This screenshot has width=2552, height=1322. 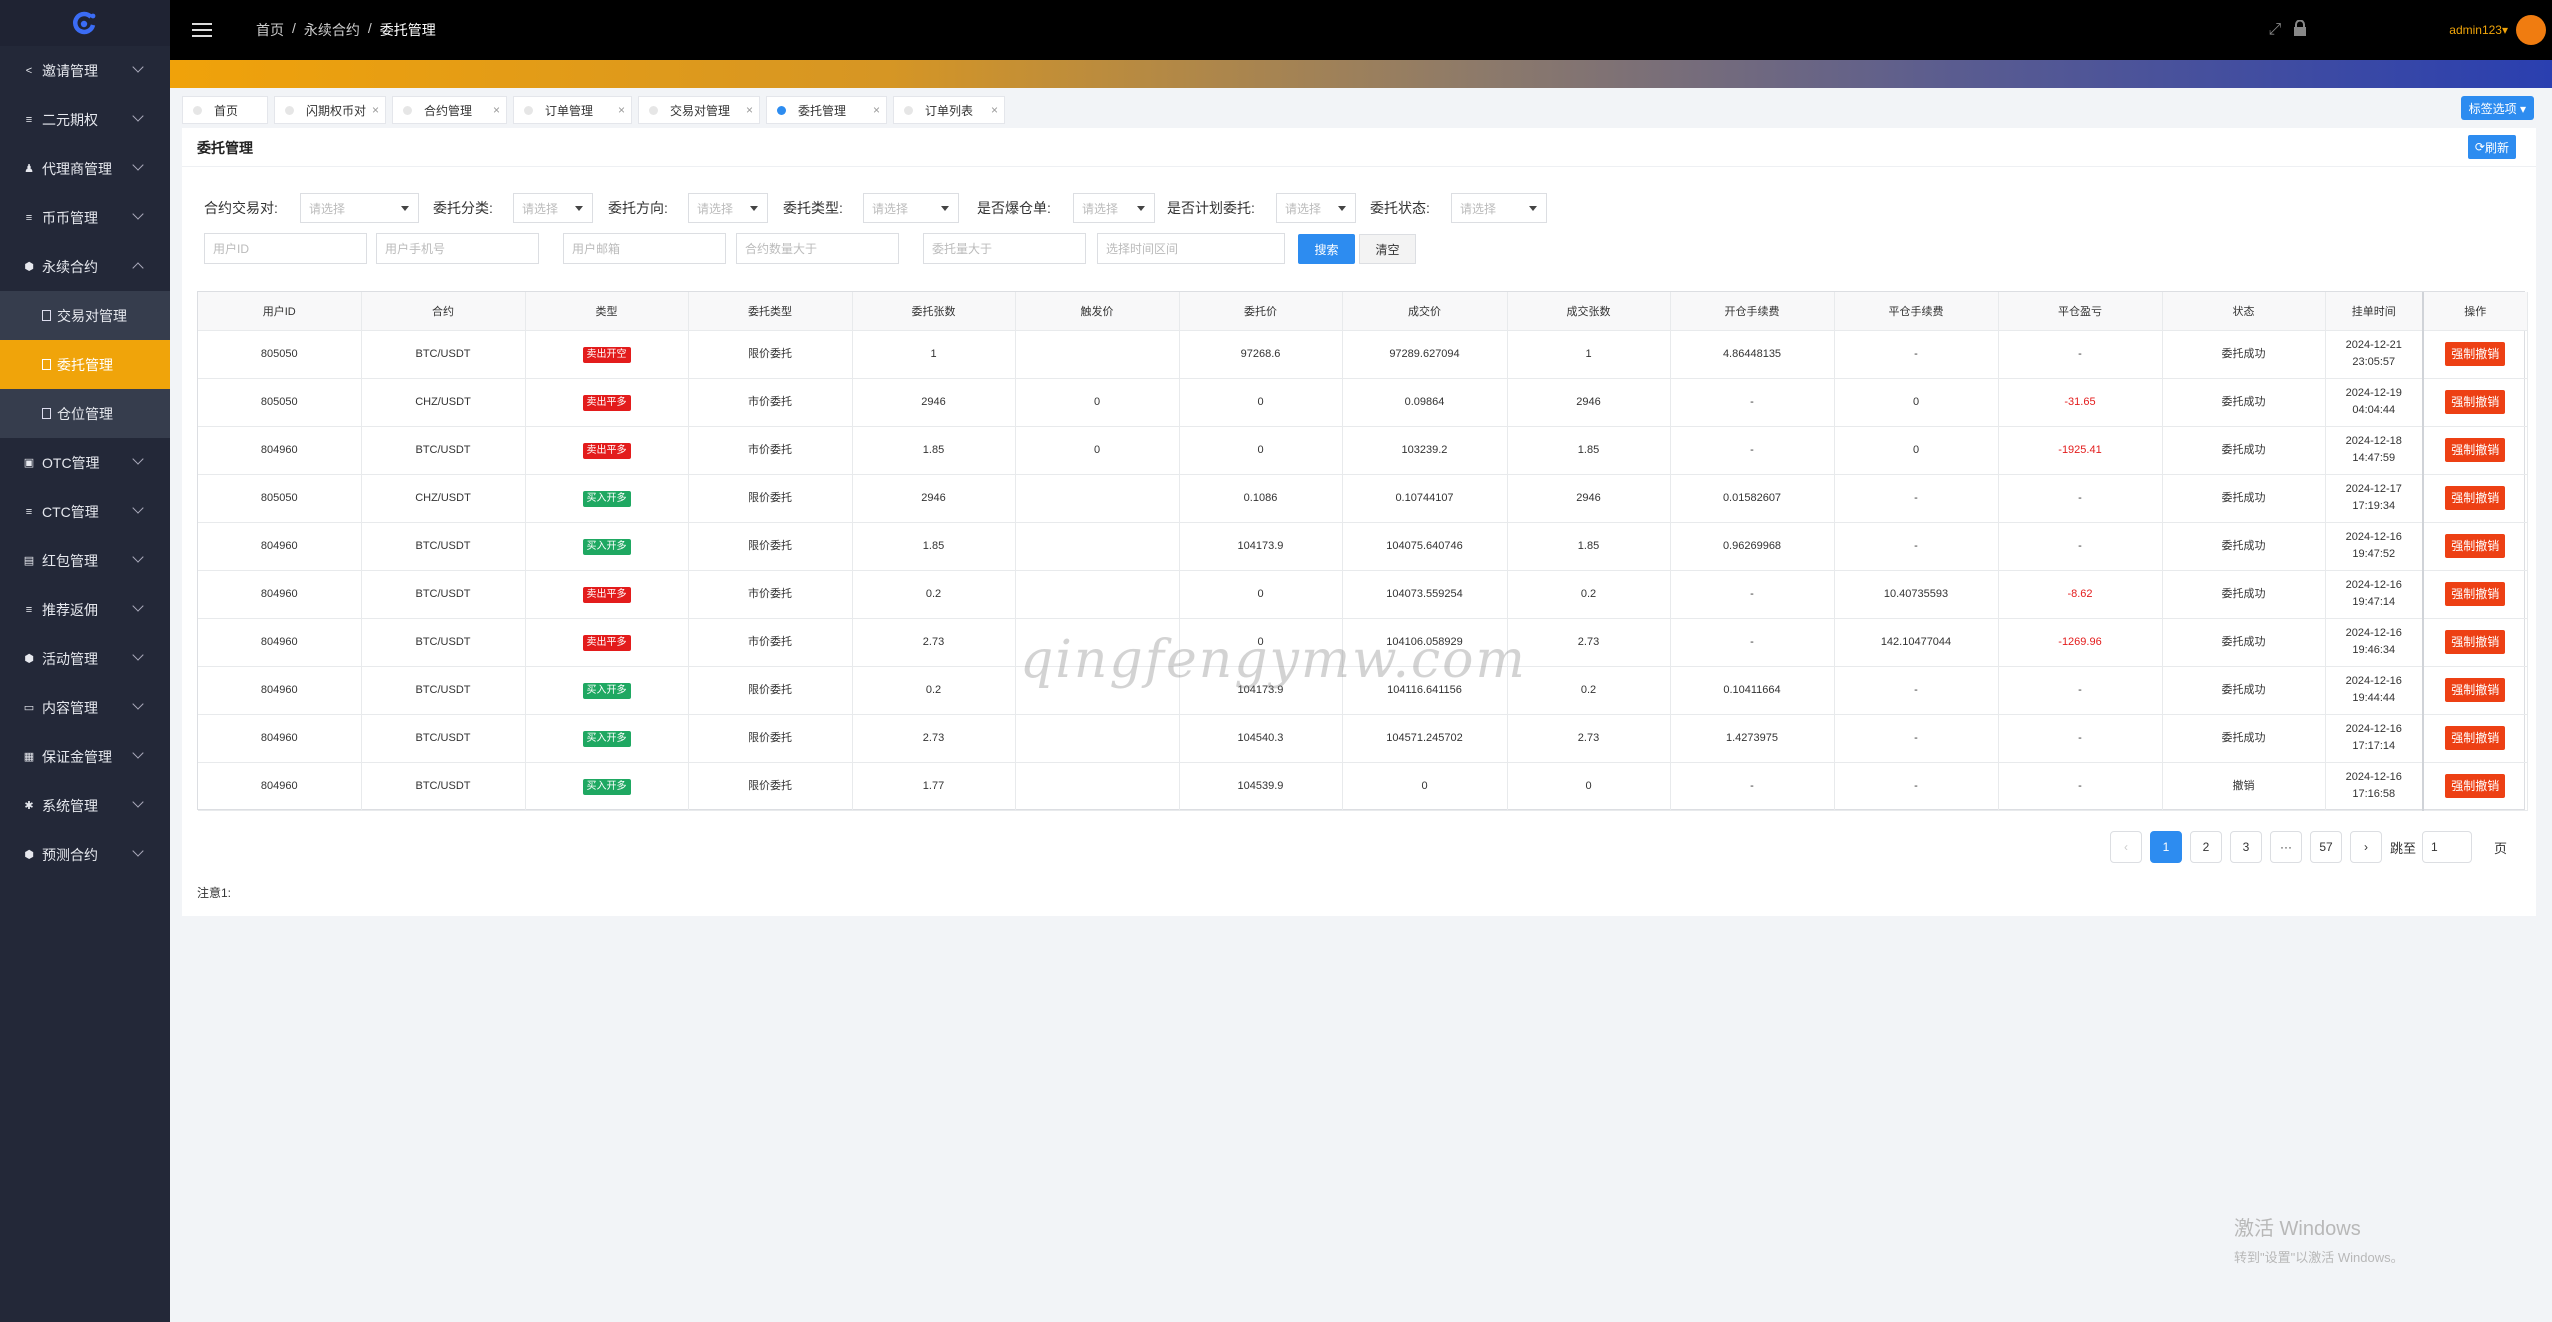 I want to click on breadcrumb-current: 委托管理, so click(x=407, y=30).